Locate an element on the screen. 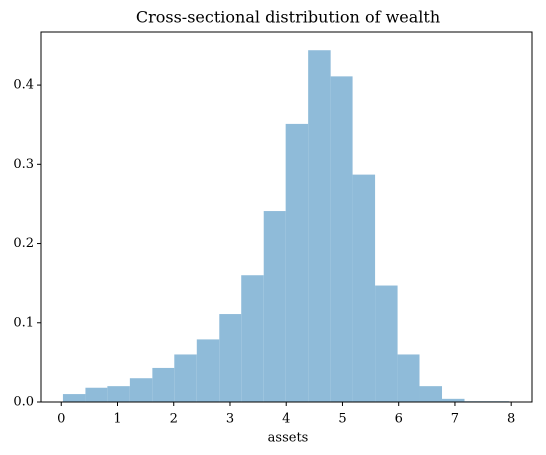  x-tick-label: 6 is located at coordinates (399, 419).